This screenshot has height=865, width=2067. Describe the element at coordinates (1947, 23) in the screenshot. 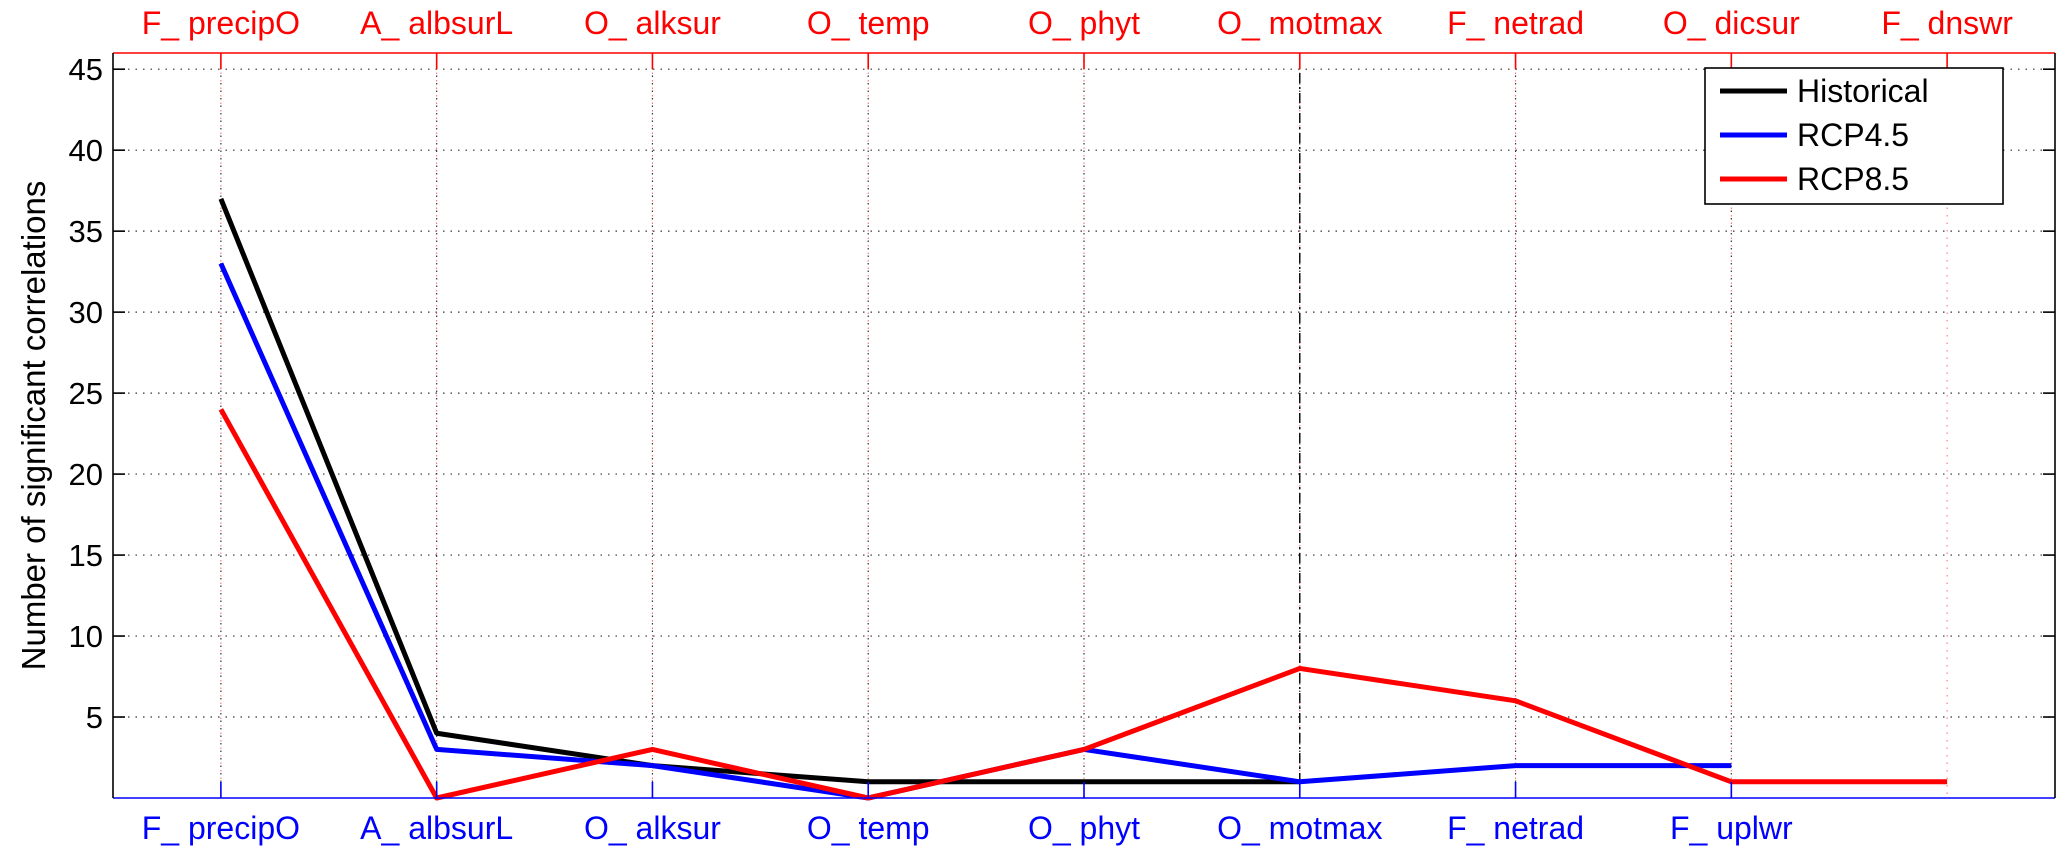

I see `x-tick-label-top: F_ dnswr` at that location.